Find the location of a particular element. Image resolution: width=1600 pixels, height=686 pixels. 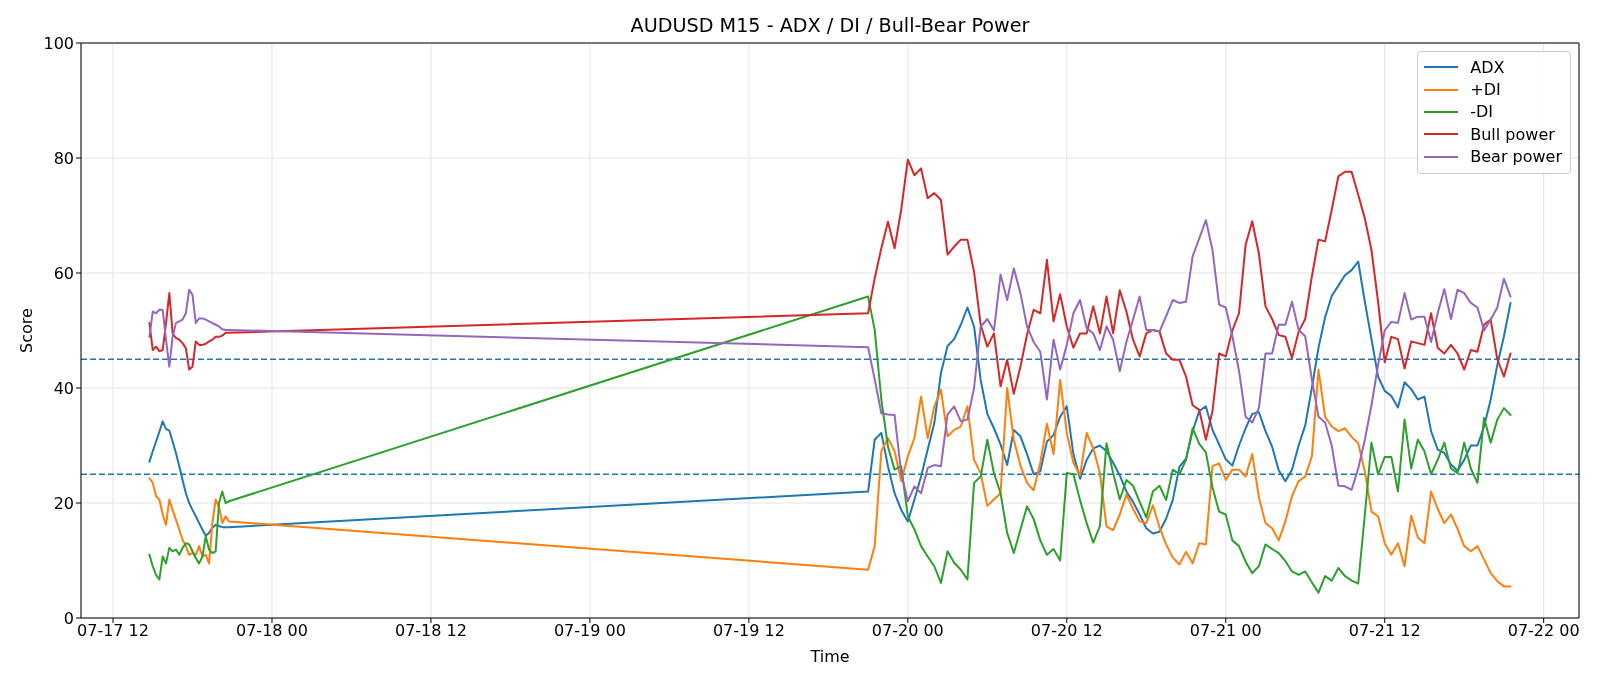

y-tick-label: 100 is located at coordinates (58, 43).